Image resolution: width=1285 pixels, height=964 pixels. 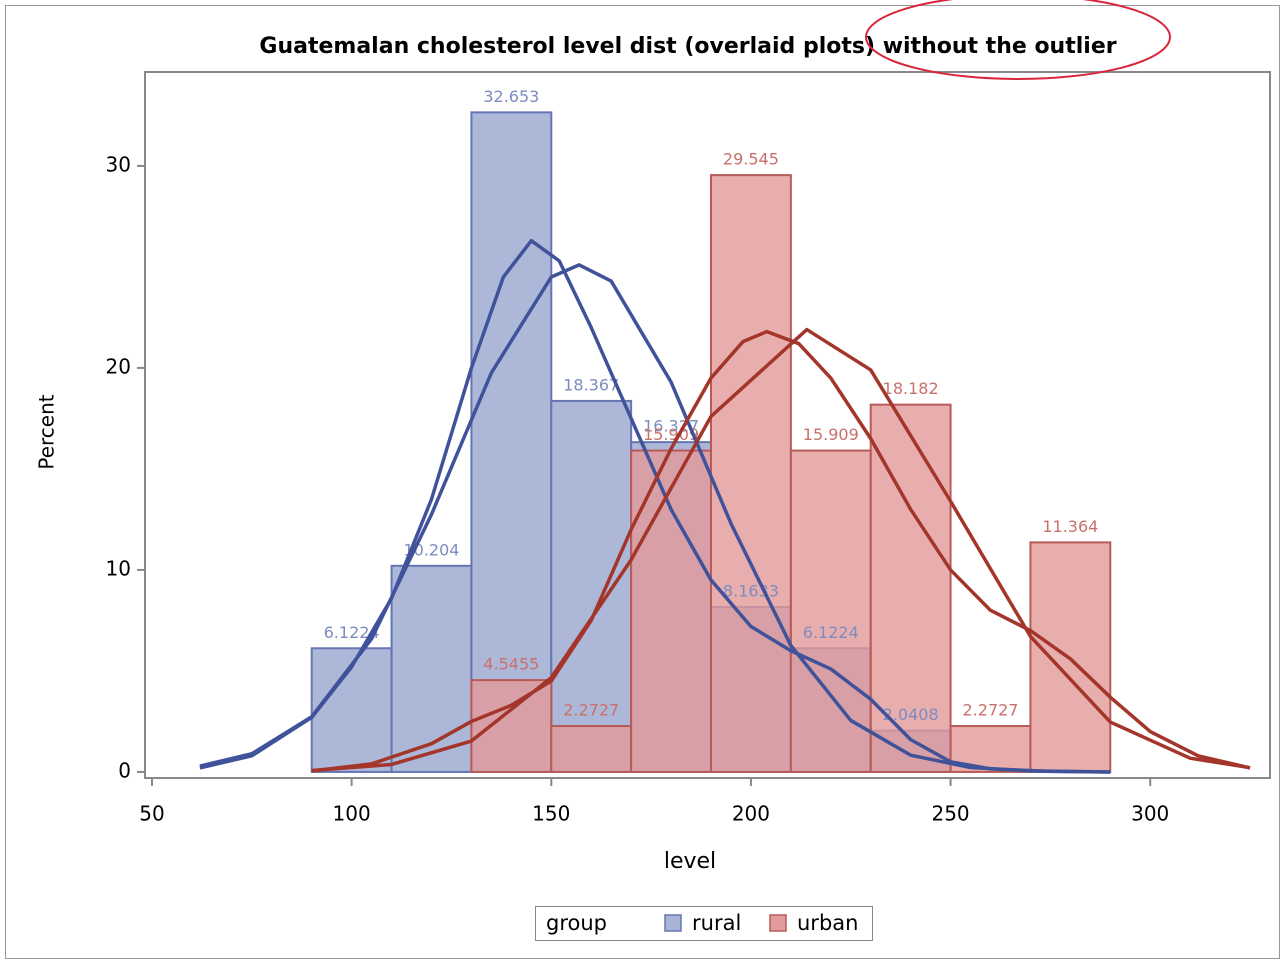 I want to click on value-label: 18.367, so click(x=591, y=384).